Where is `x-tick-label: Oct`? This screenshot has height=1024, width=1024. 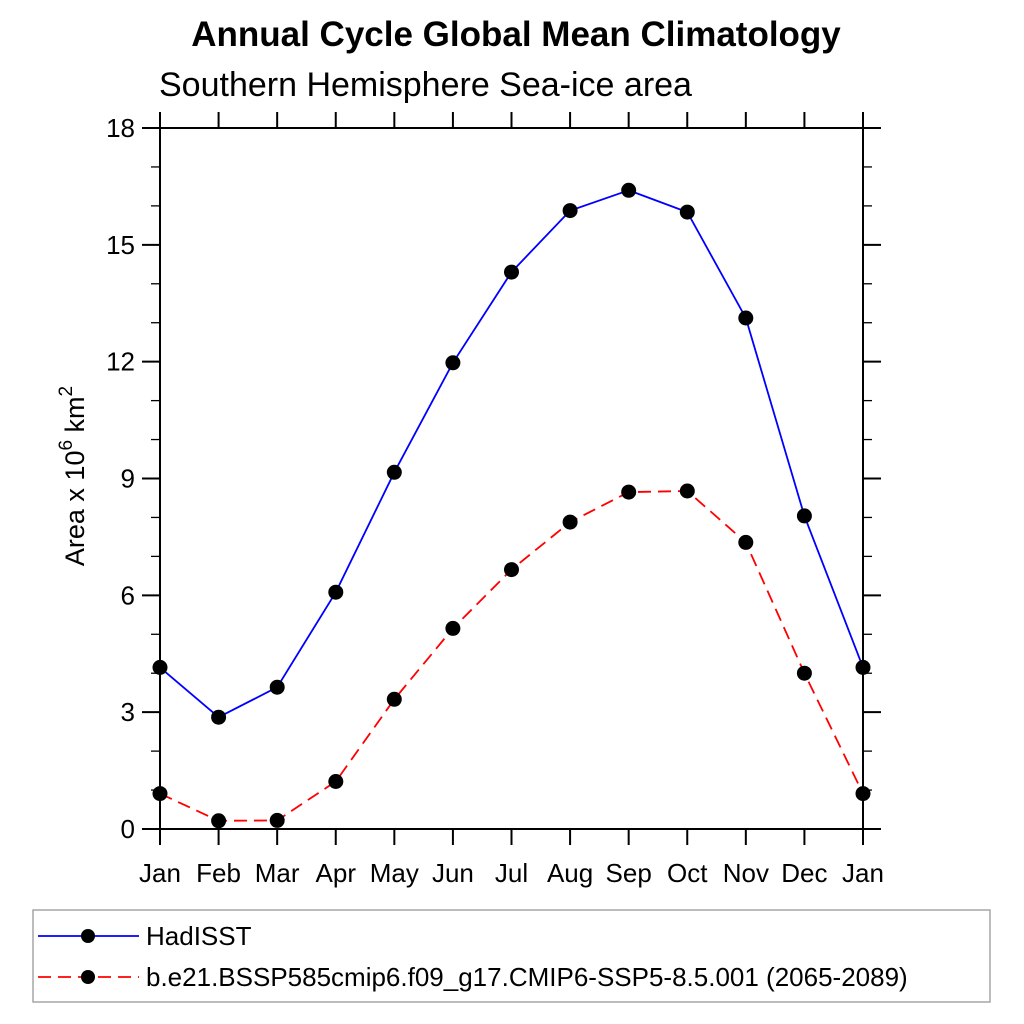 x-tick-label: Oct is located at coordinates (687, 873).